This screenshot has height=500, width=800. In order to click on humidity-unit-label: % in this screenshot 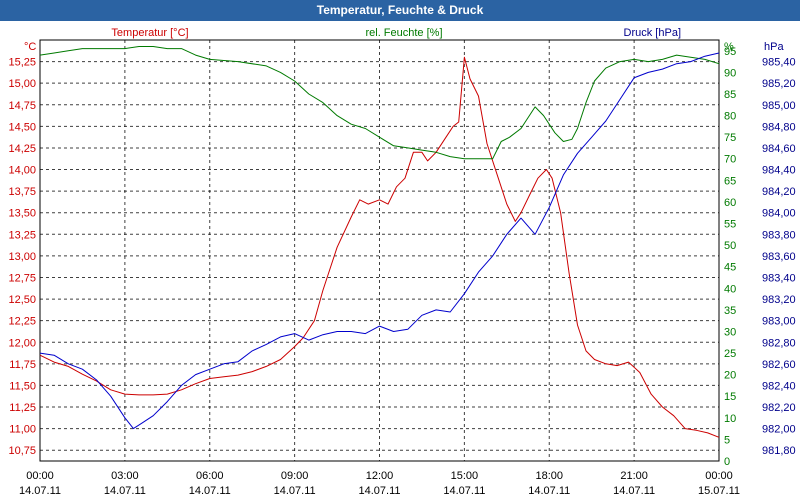, I will do `click(729, 47)`.